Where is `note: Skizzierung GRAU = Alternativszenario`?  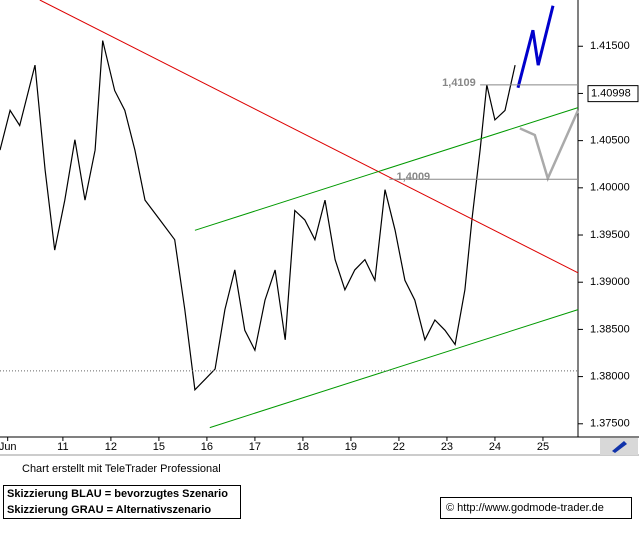 note: Skizzierung GRAU = Alternativszenario is located at coordinates (109, 510).